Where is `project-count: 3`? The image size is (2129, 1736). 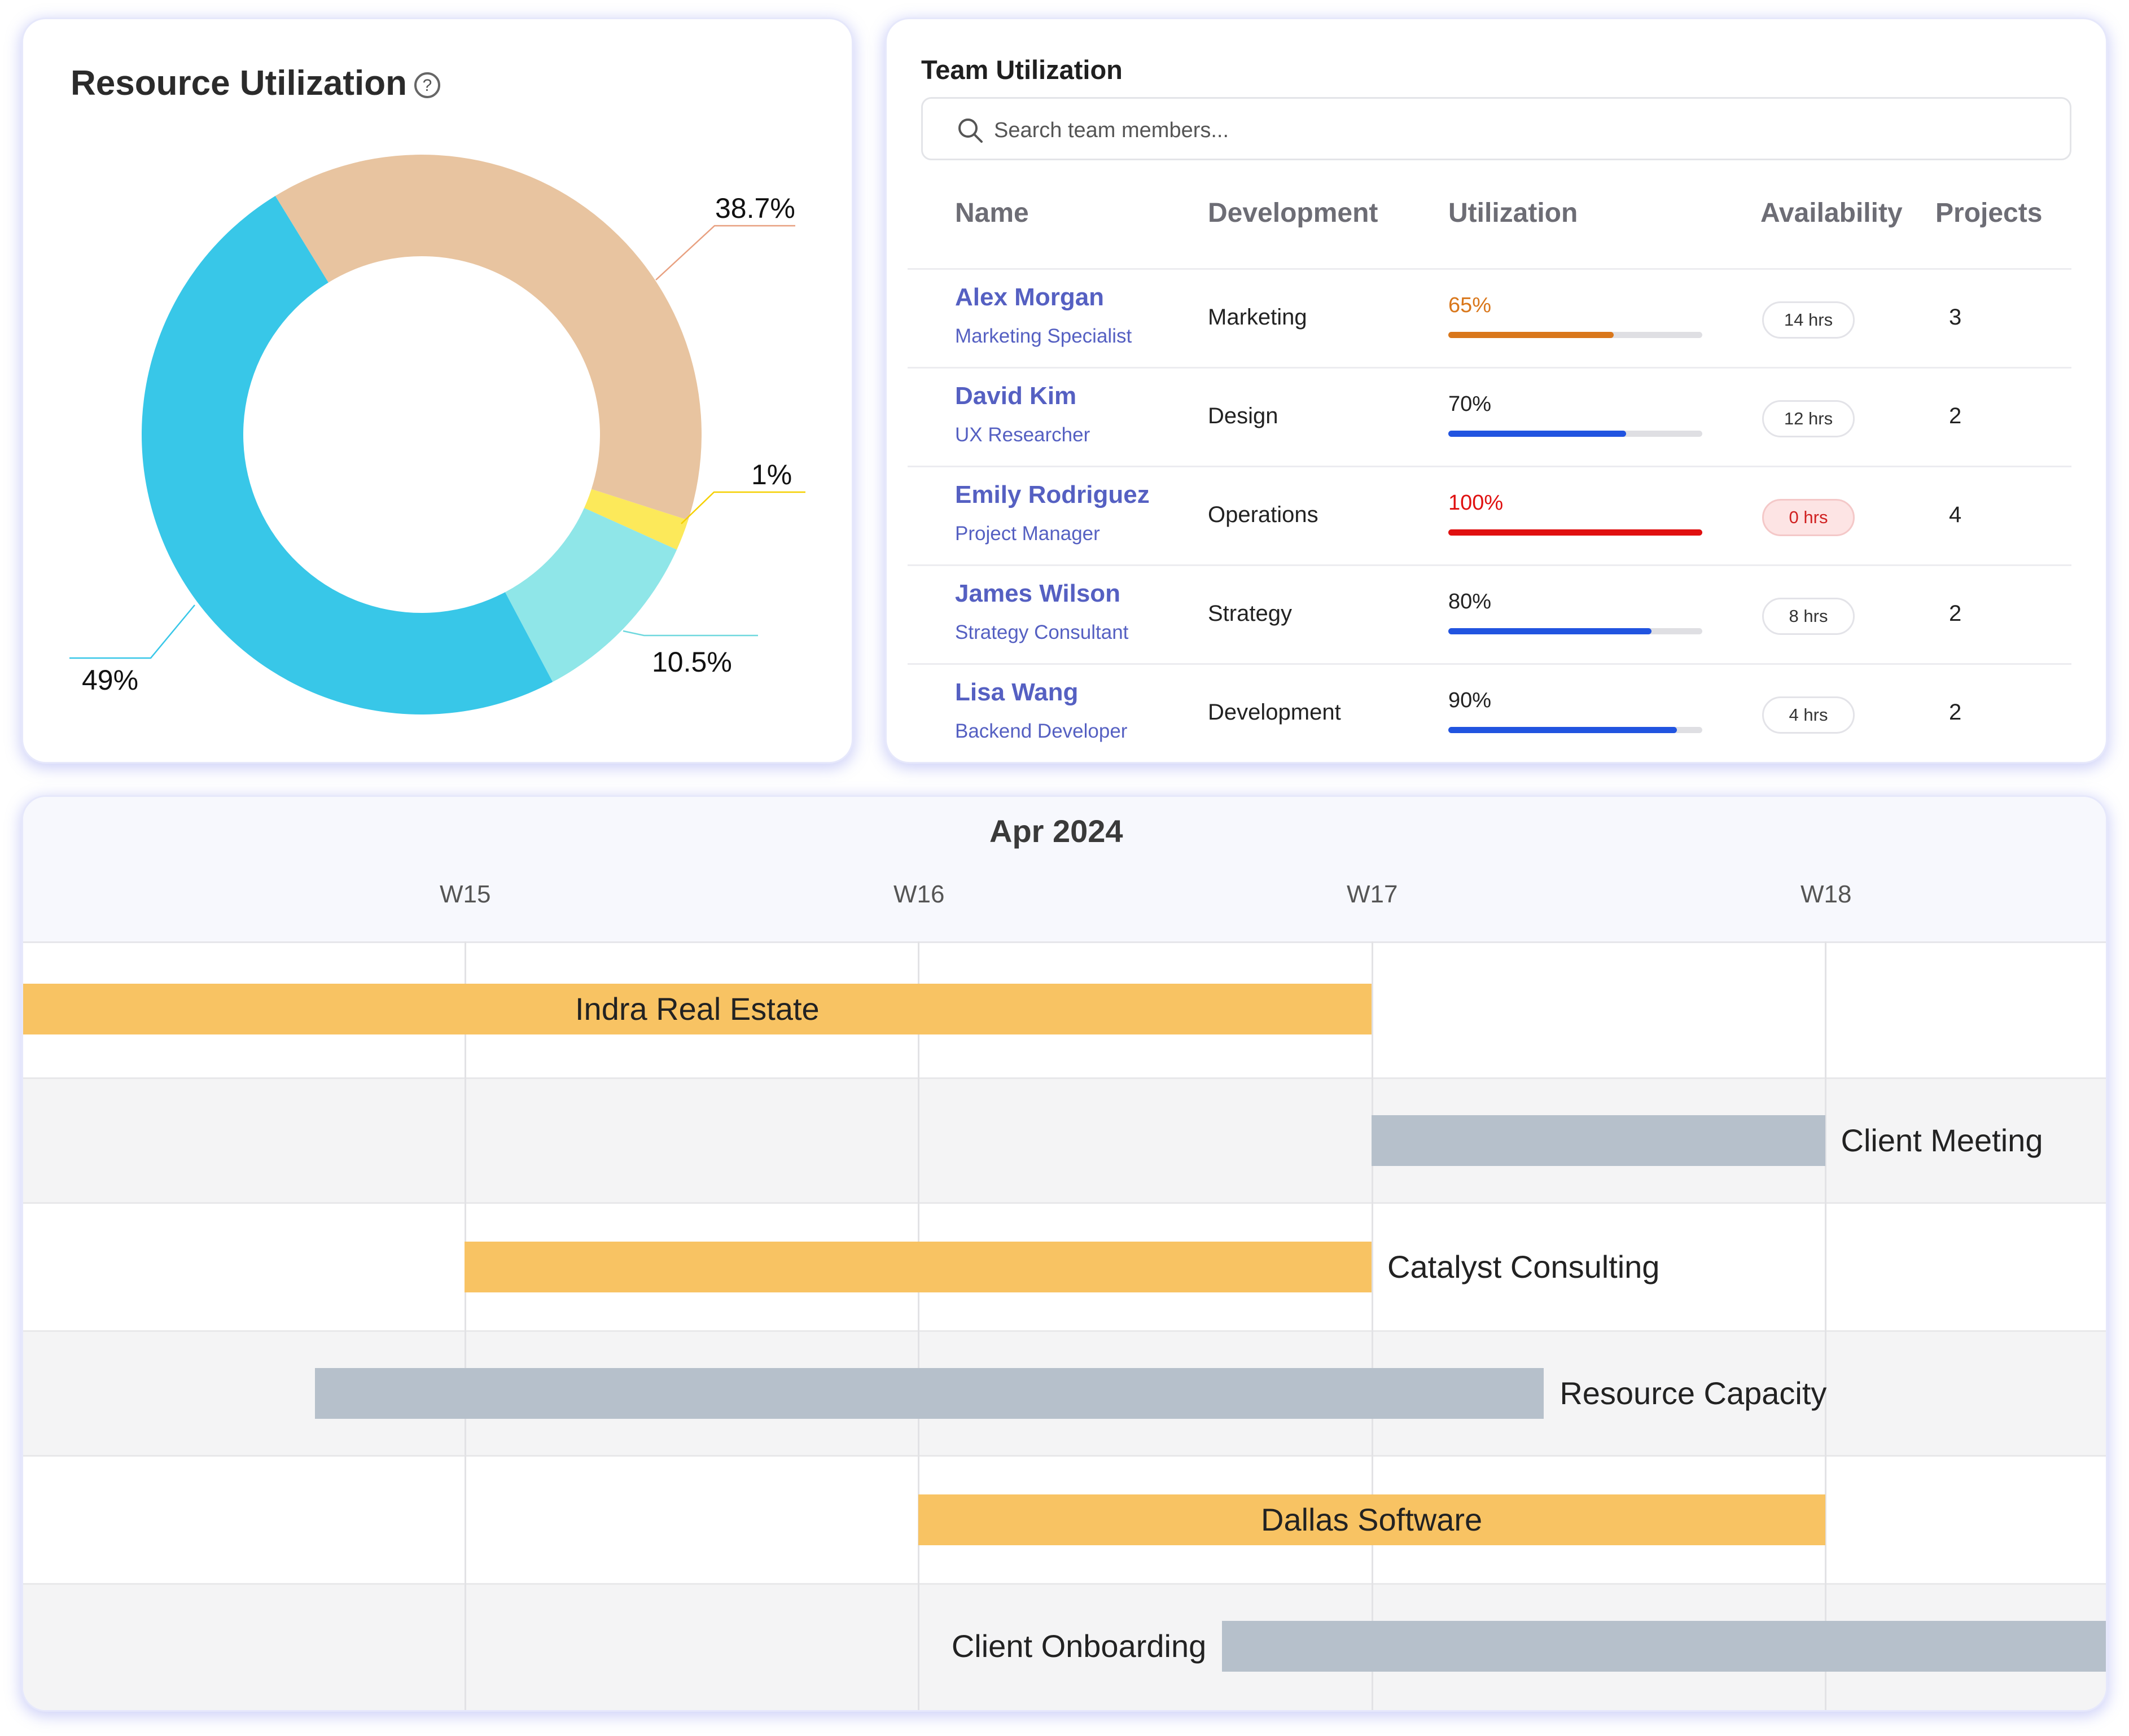 project-count: 3 is located at coordinates (1955, 317).